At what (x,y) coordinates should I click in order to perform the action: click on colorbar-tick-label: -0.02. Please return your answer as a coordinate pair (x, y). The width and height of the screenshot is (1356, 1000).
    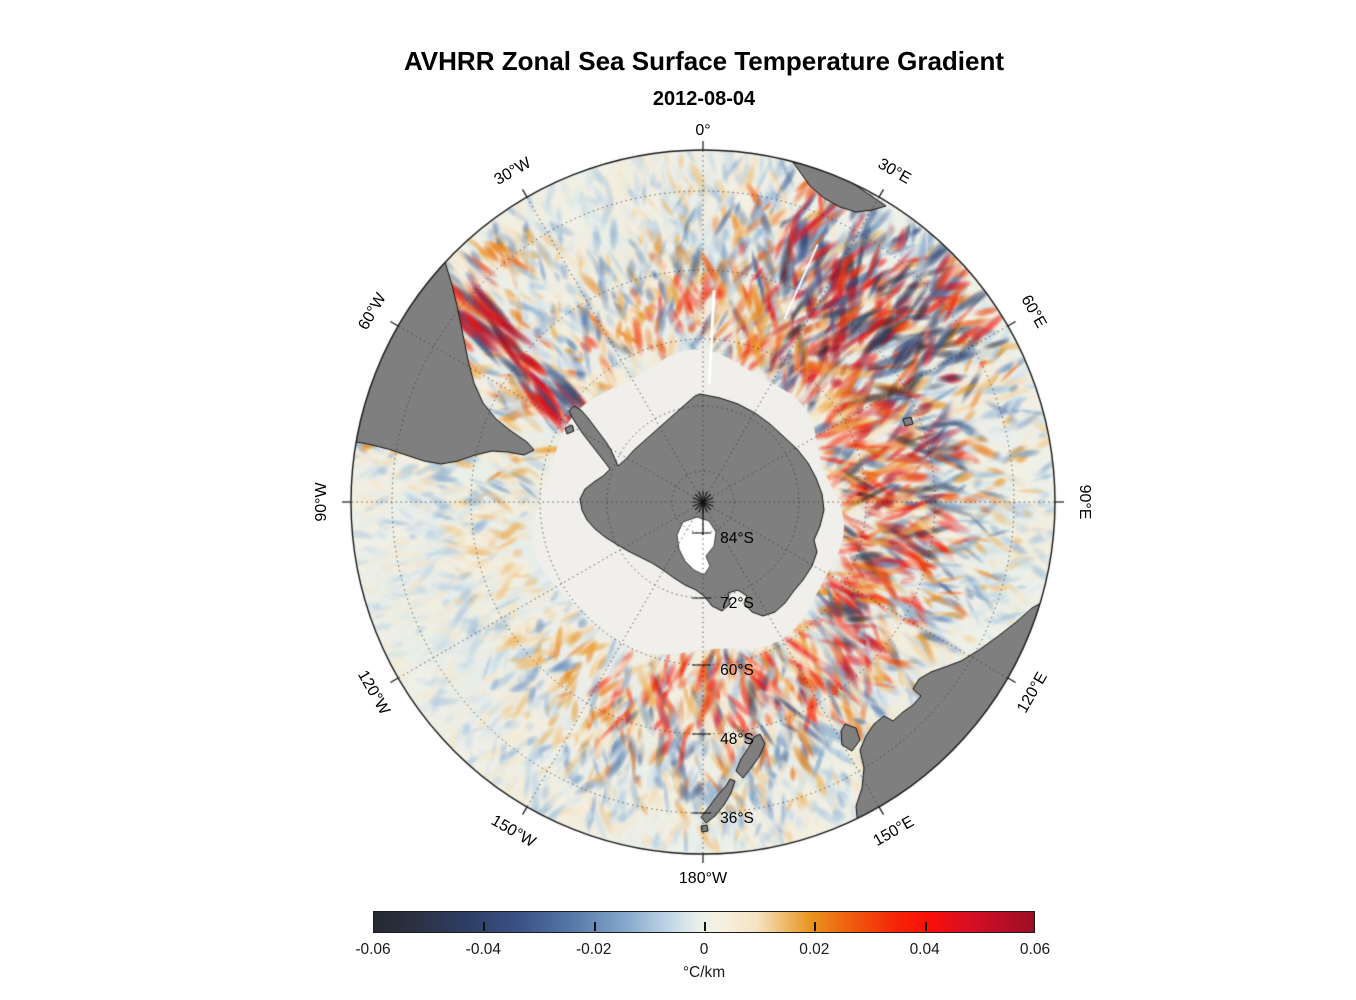
    Looking at the image, I should click on (593, 949).